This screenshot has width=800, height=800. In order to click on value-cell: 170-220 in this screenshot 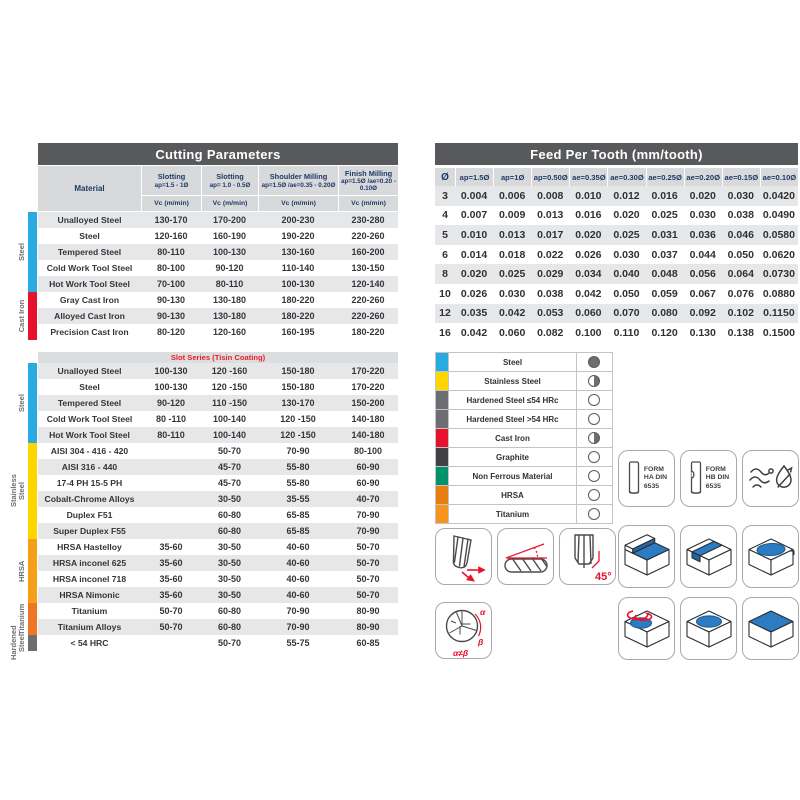, I will do `click(368, 387)`.